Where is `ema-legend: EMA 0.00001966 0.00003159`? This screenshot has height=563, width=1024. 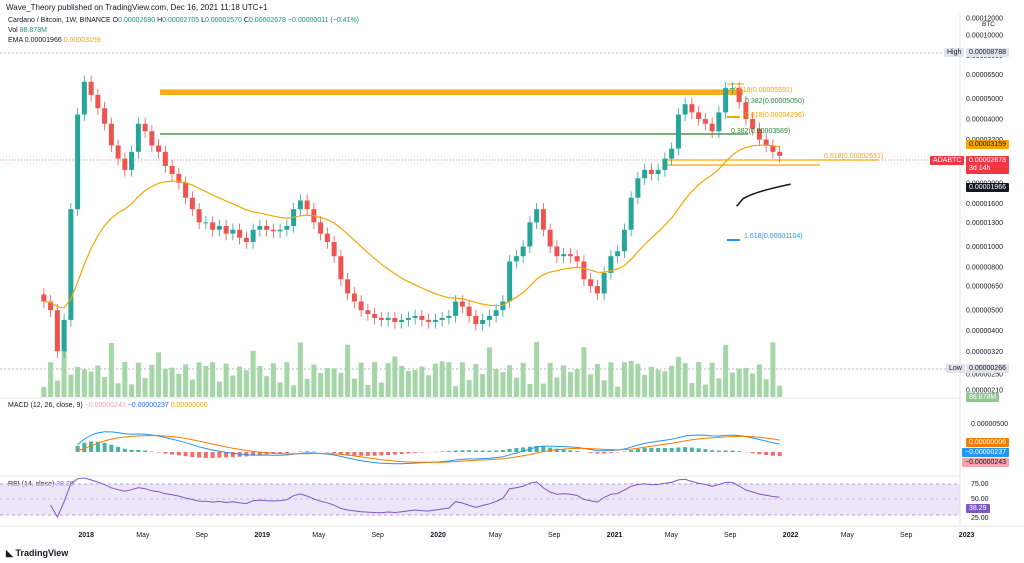 ema-legend: EMA 0.00001966 0.00003159 is located at coordinates (54, 40).